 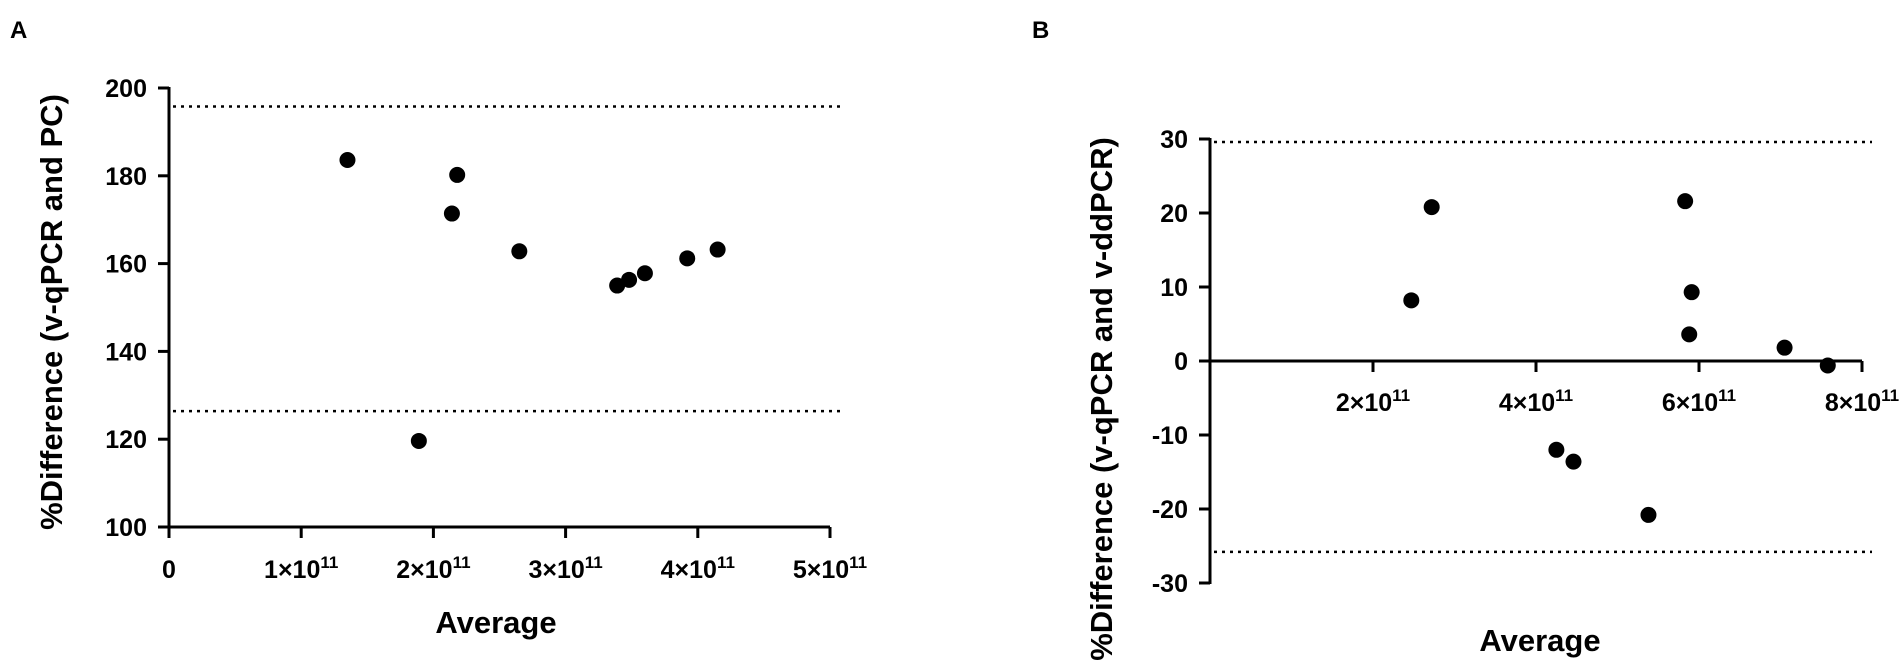 I want to click on panel-b-x-tick-label: 8×10¹¹, so click(x=1862, y=401).